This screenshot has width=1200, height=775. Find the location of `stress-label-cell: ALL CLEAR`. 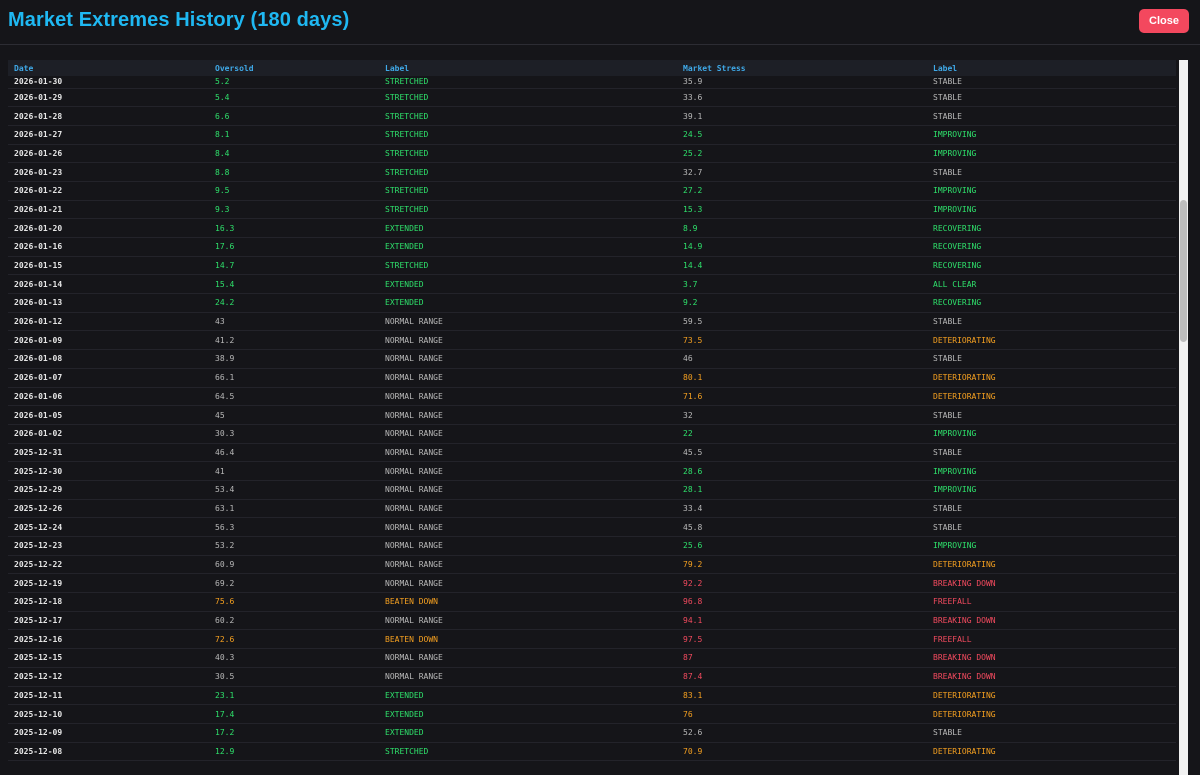

stress-label-cell: ALL CLEAR is located at coordinates (955, 284).